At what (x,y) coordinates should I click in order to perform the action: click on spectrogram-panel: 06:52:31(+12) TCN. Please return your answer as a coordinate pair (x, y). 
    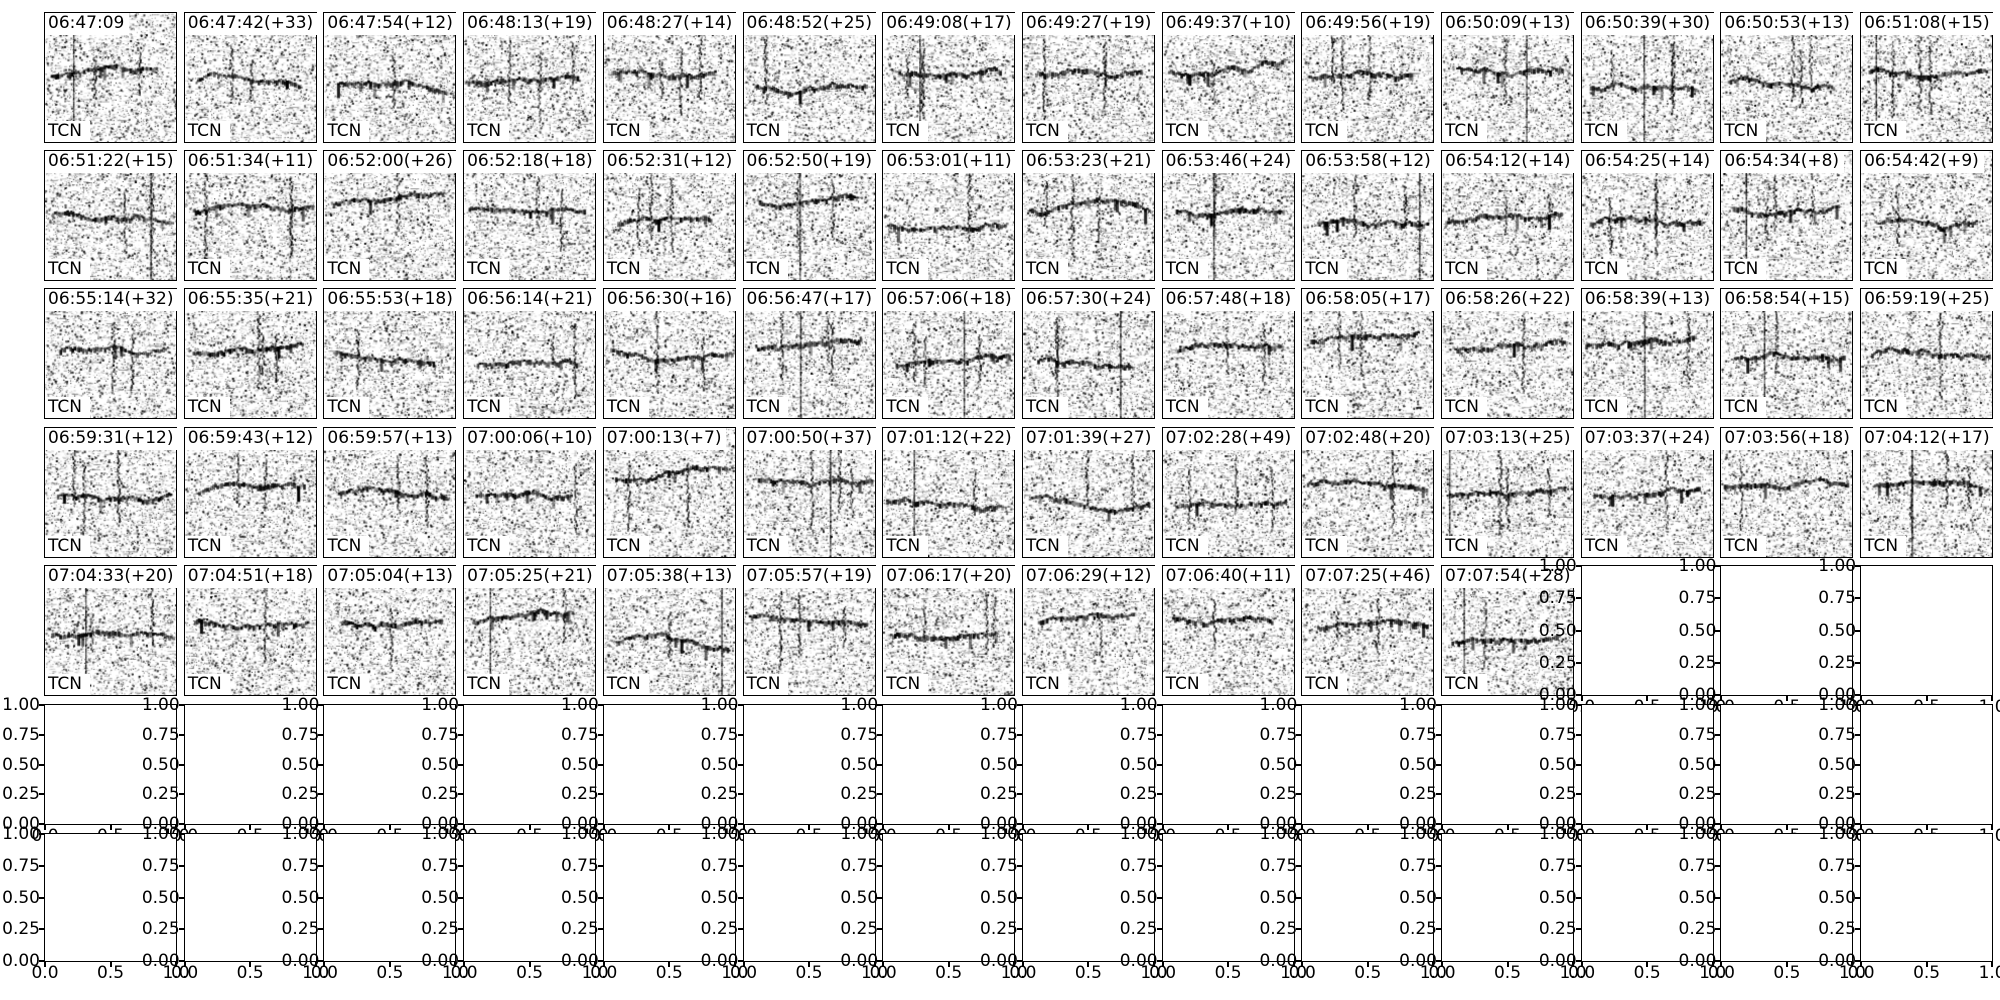
    Looking at the image, I should click on (670, 215).